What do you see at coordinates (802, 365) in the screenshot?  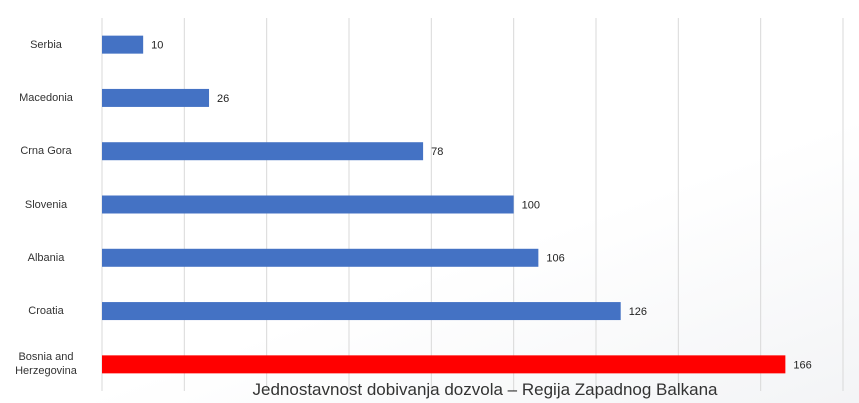 I see `data-label: 166` at bounding box center [802, 365].